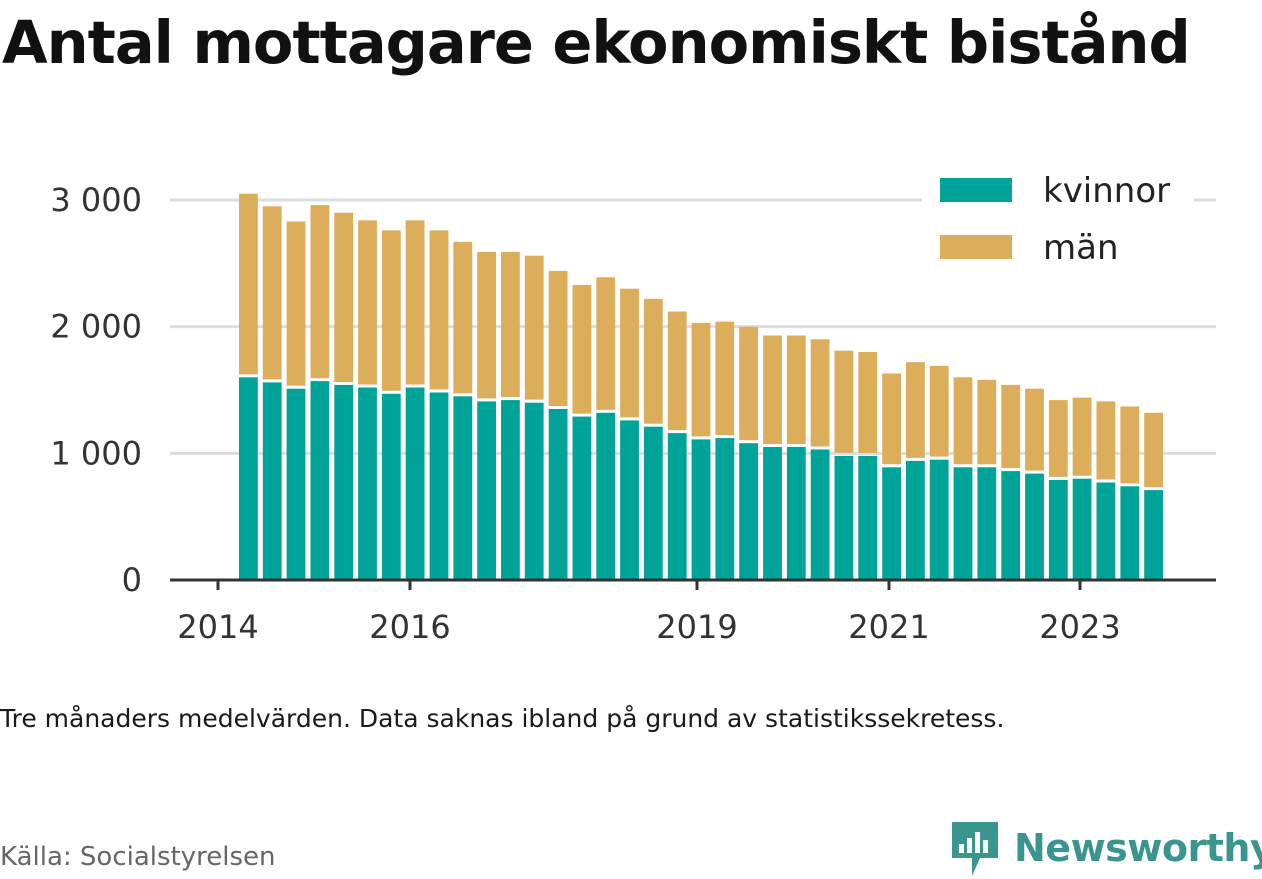 The height and width of the screenshot is (879, 1262). What do you see at coordinates (975, 849) in the screenshot?
I see `newsworthy-logo-icon` at bounding box center [975, 849].